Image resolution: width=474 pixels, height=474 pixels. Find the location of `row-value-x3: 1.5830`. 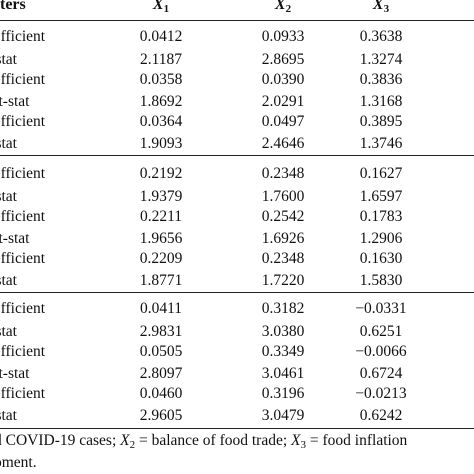

row-value-x3: 1.5830 is located at coordinates (381, 280).